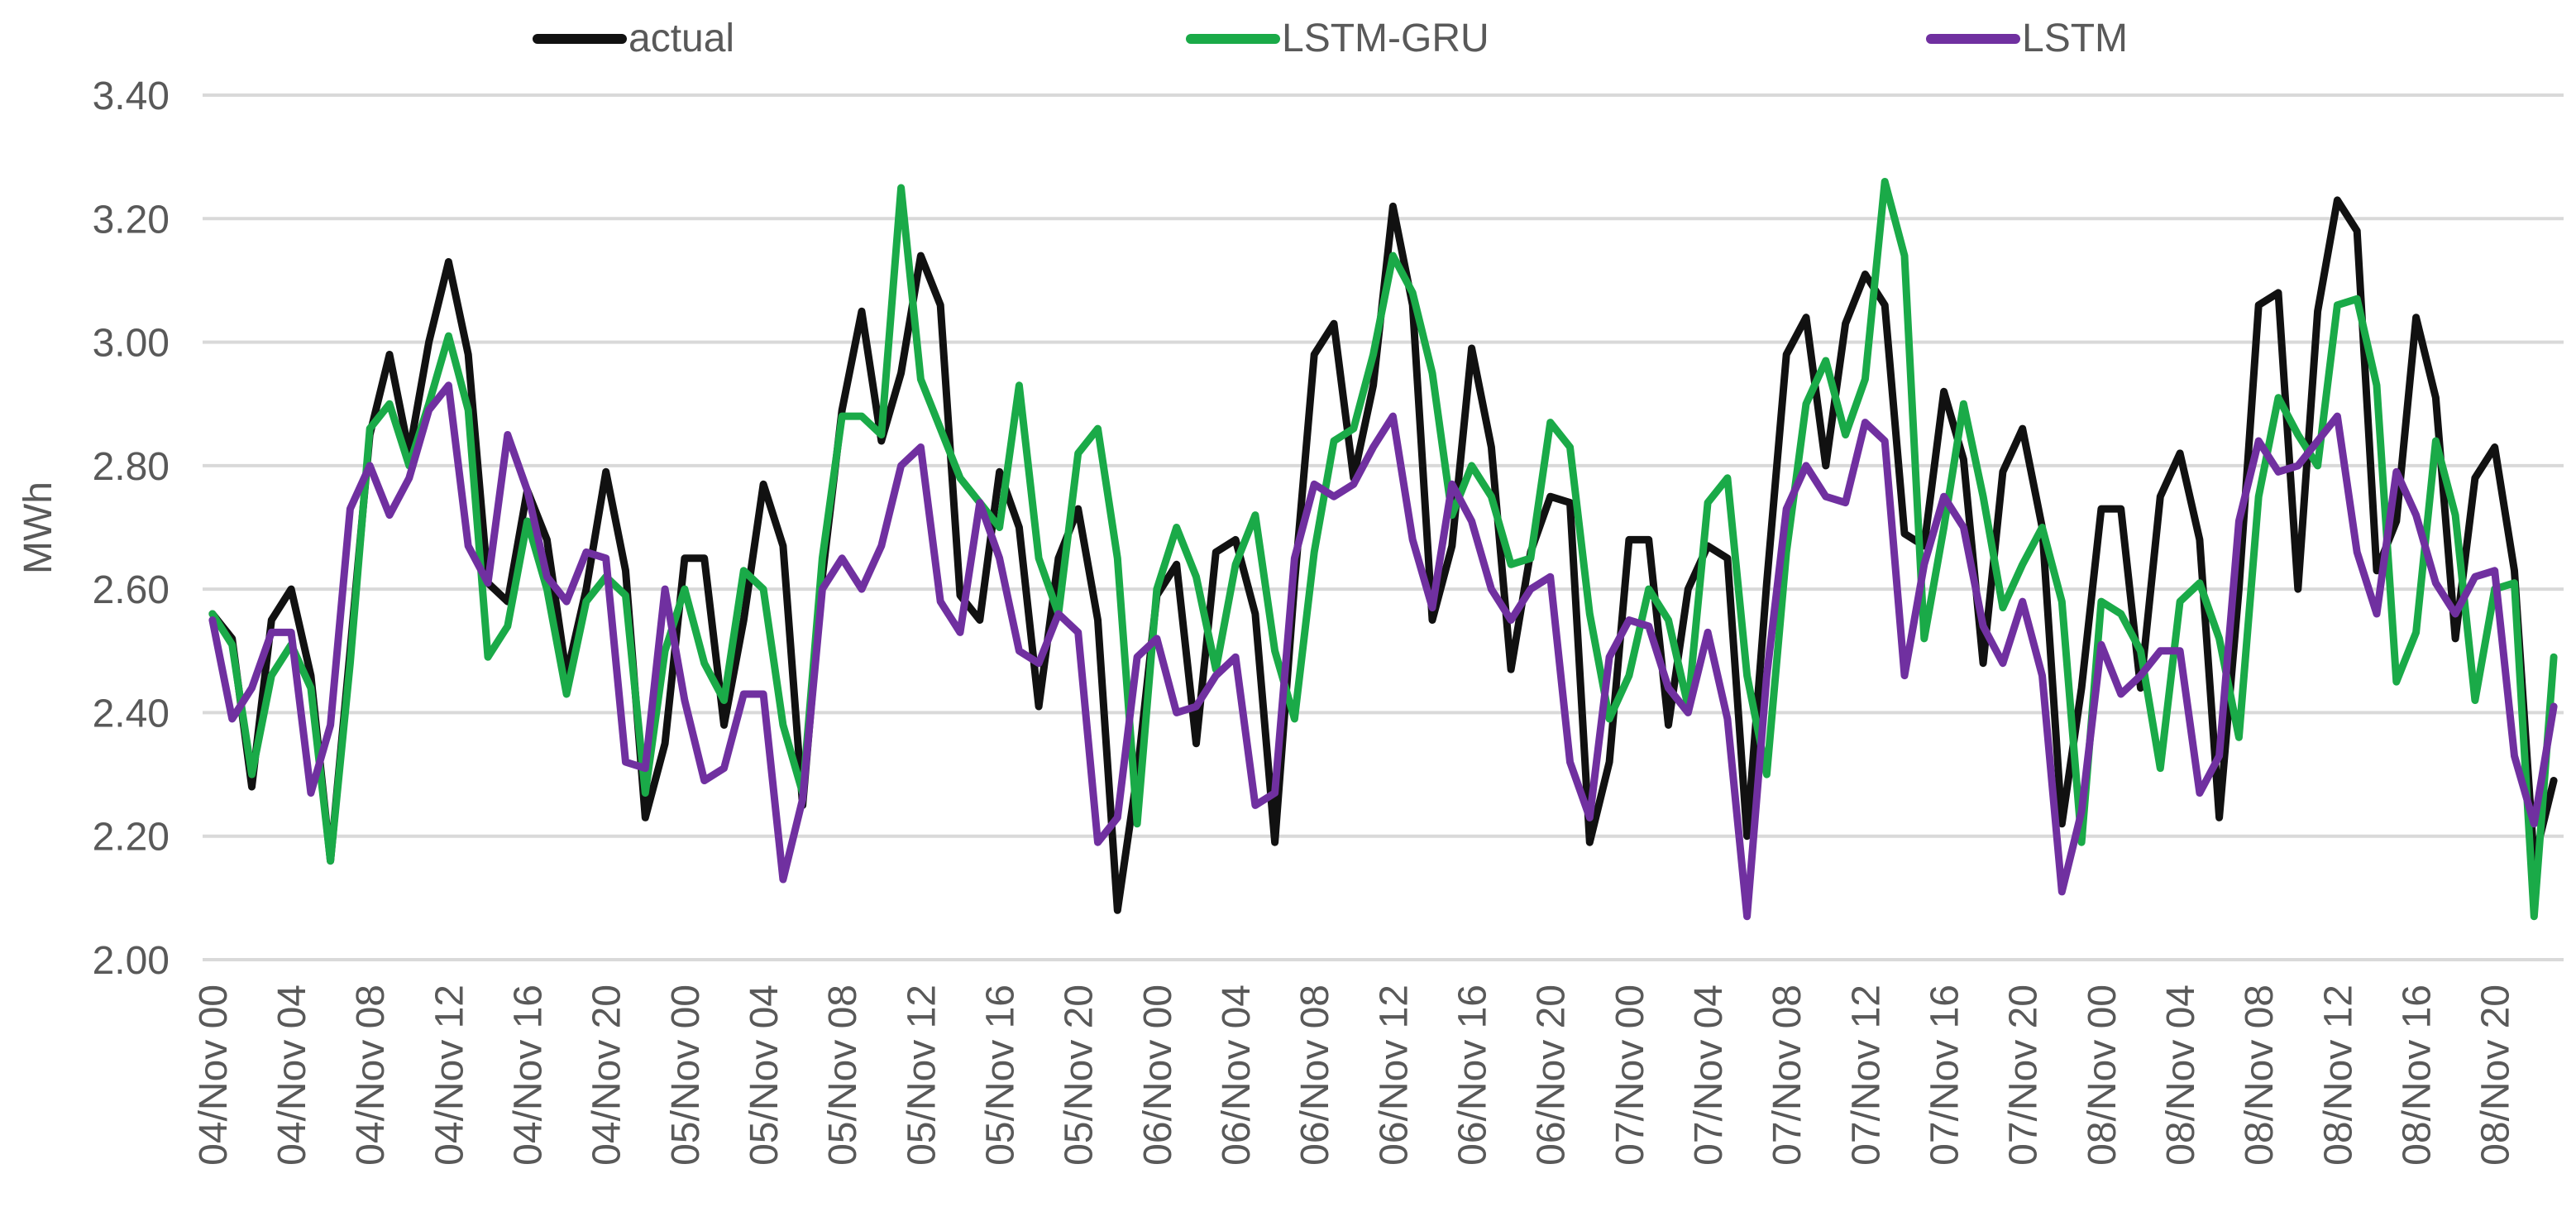  What do you see at coordinates (131, 838) in the screenshot?
I see `y-tick-label: 2.20` at bounding box center [131, 838].